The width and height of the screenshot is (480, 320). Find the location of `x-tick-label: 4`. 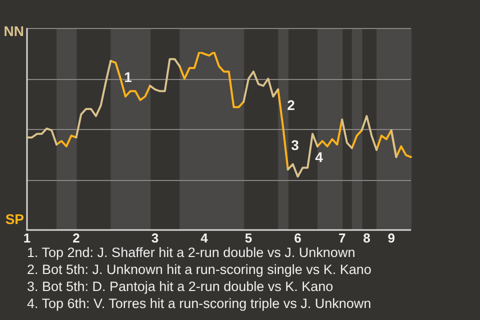

x-tick-label: 4 is located at coordinates (204, 238).